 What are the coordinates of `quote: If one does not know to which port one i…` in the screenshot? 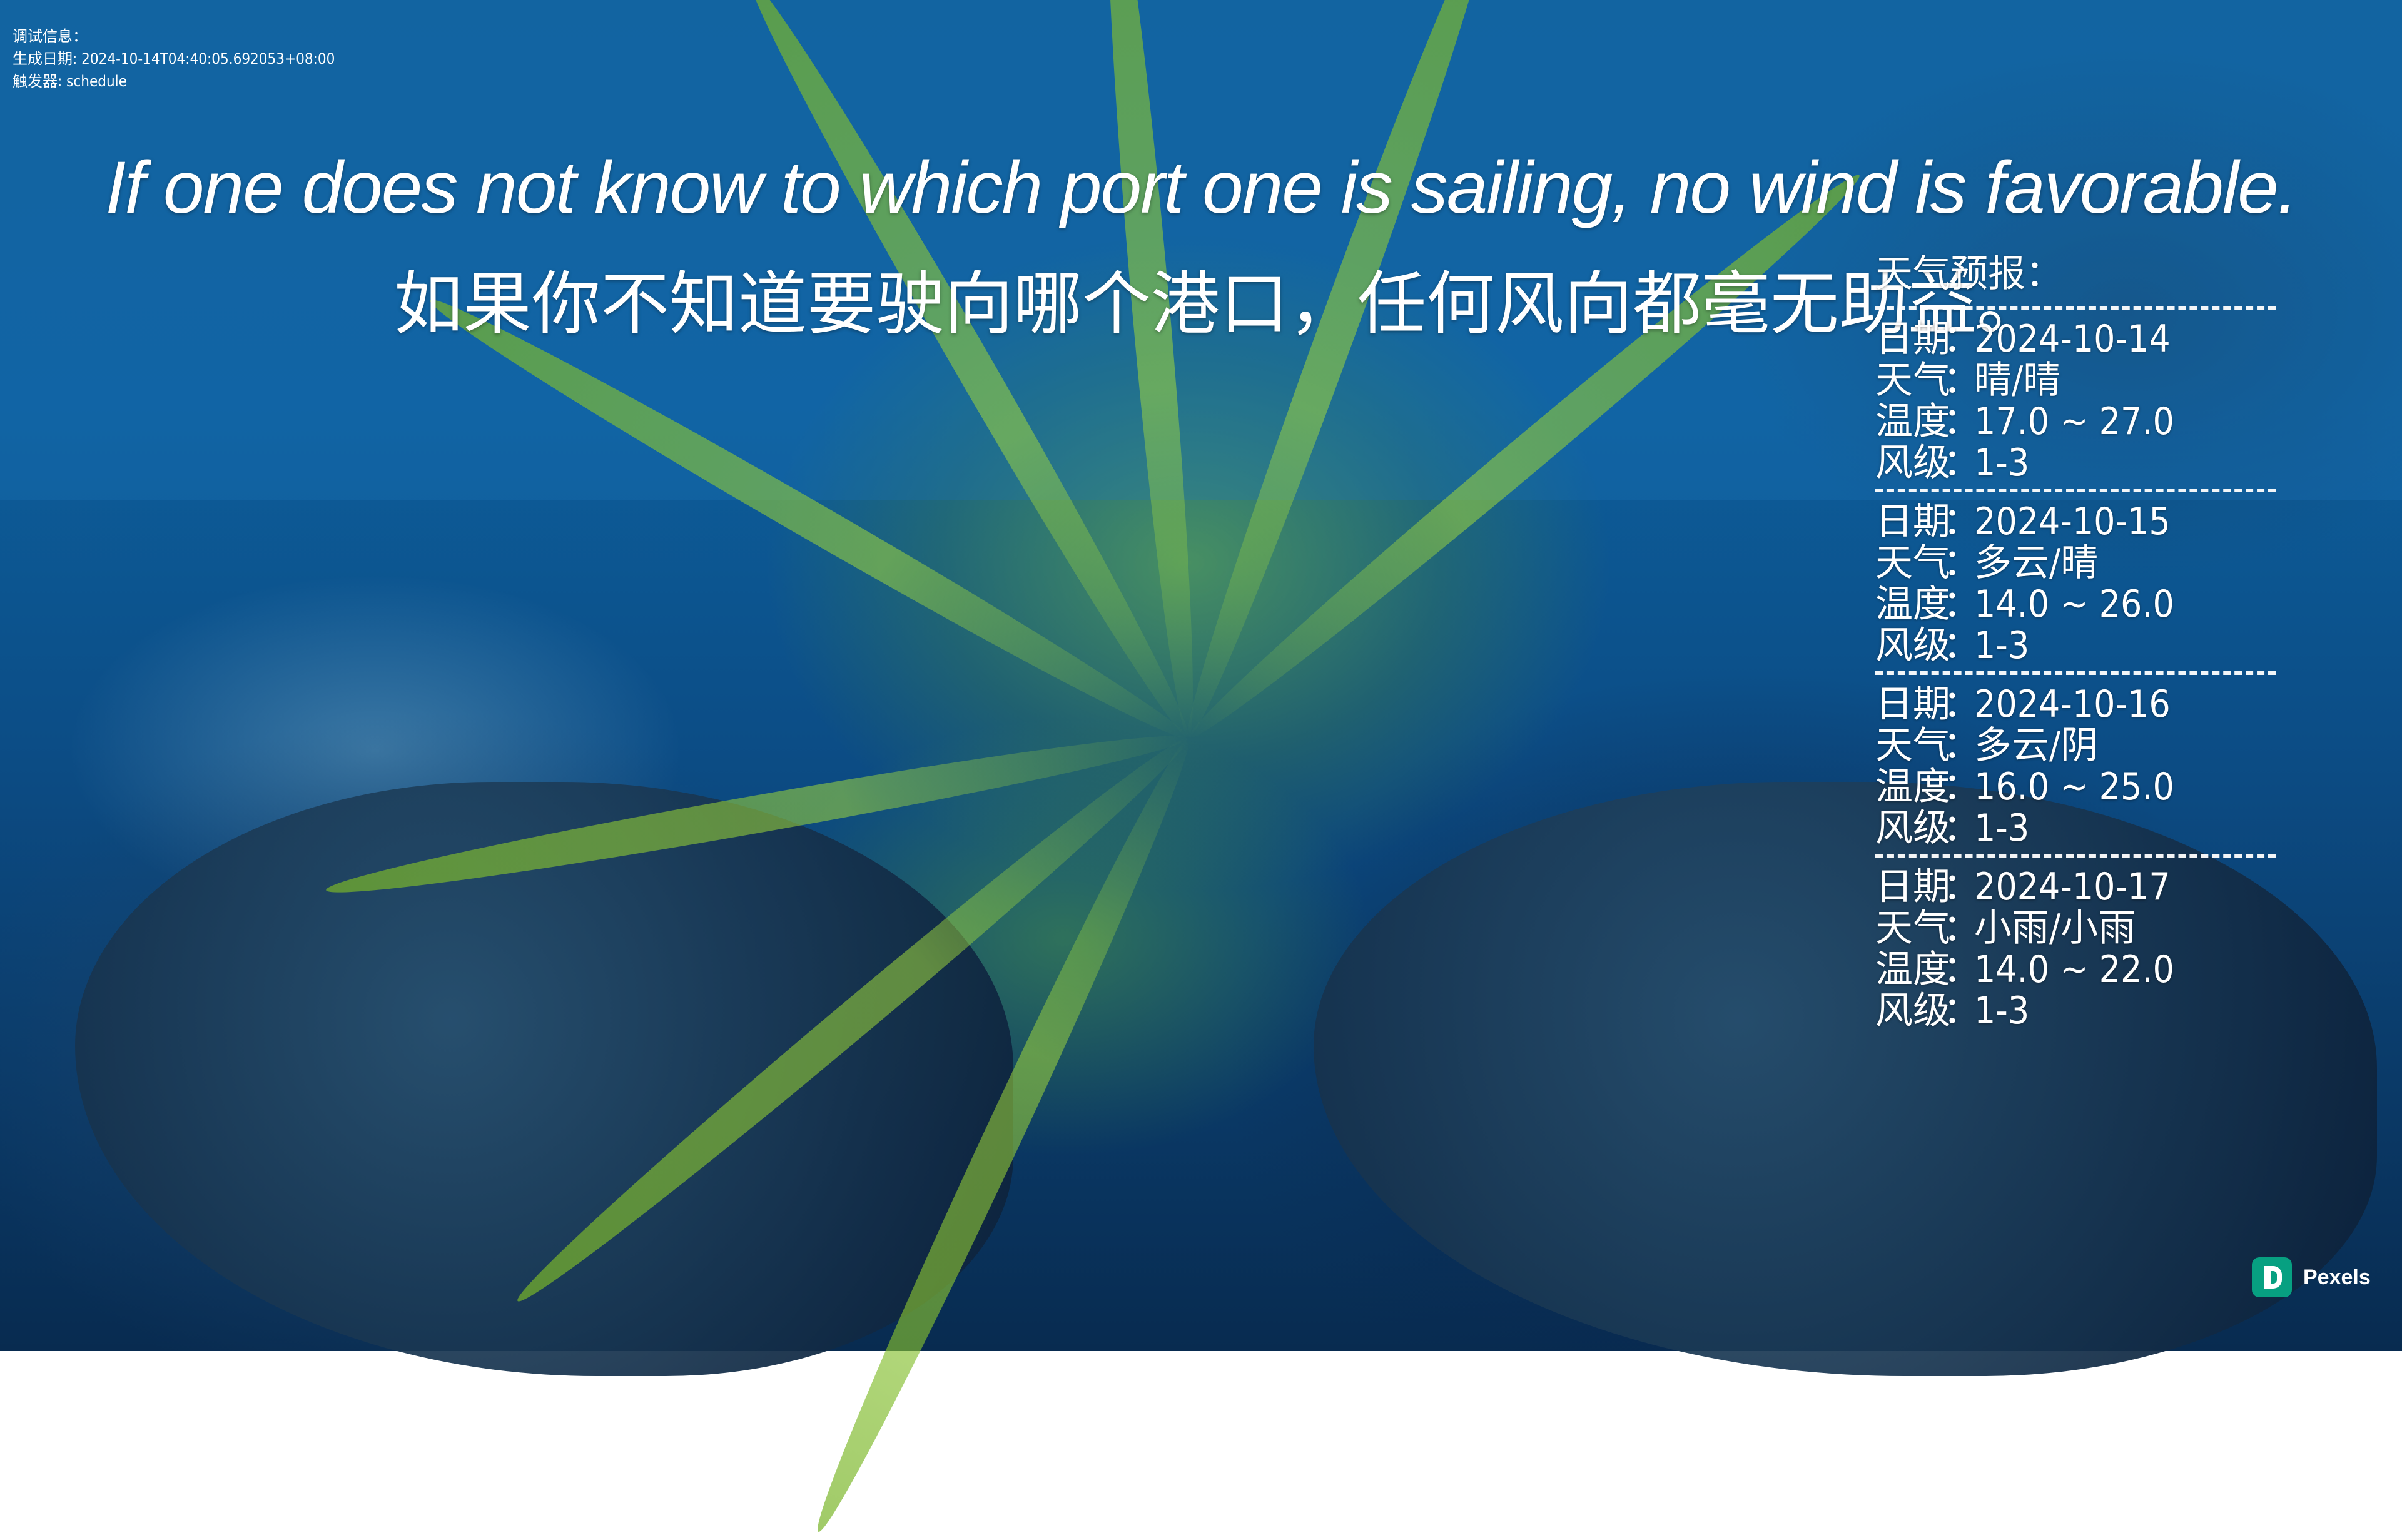 It's located at (1201, 246).